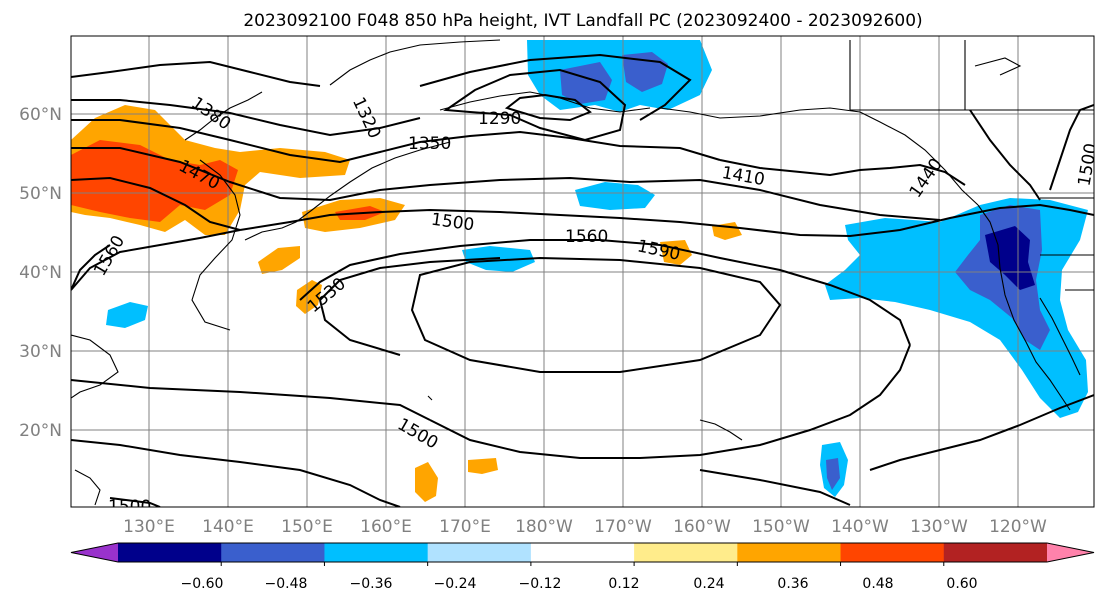 This screenshot has height=601, width=1105. Describe the element at coordinates (149, 527) in the screenshot. I see `lon-label: 130°E` at that location.